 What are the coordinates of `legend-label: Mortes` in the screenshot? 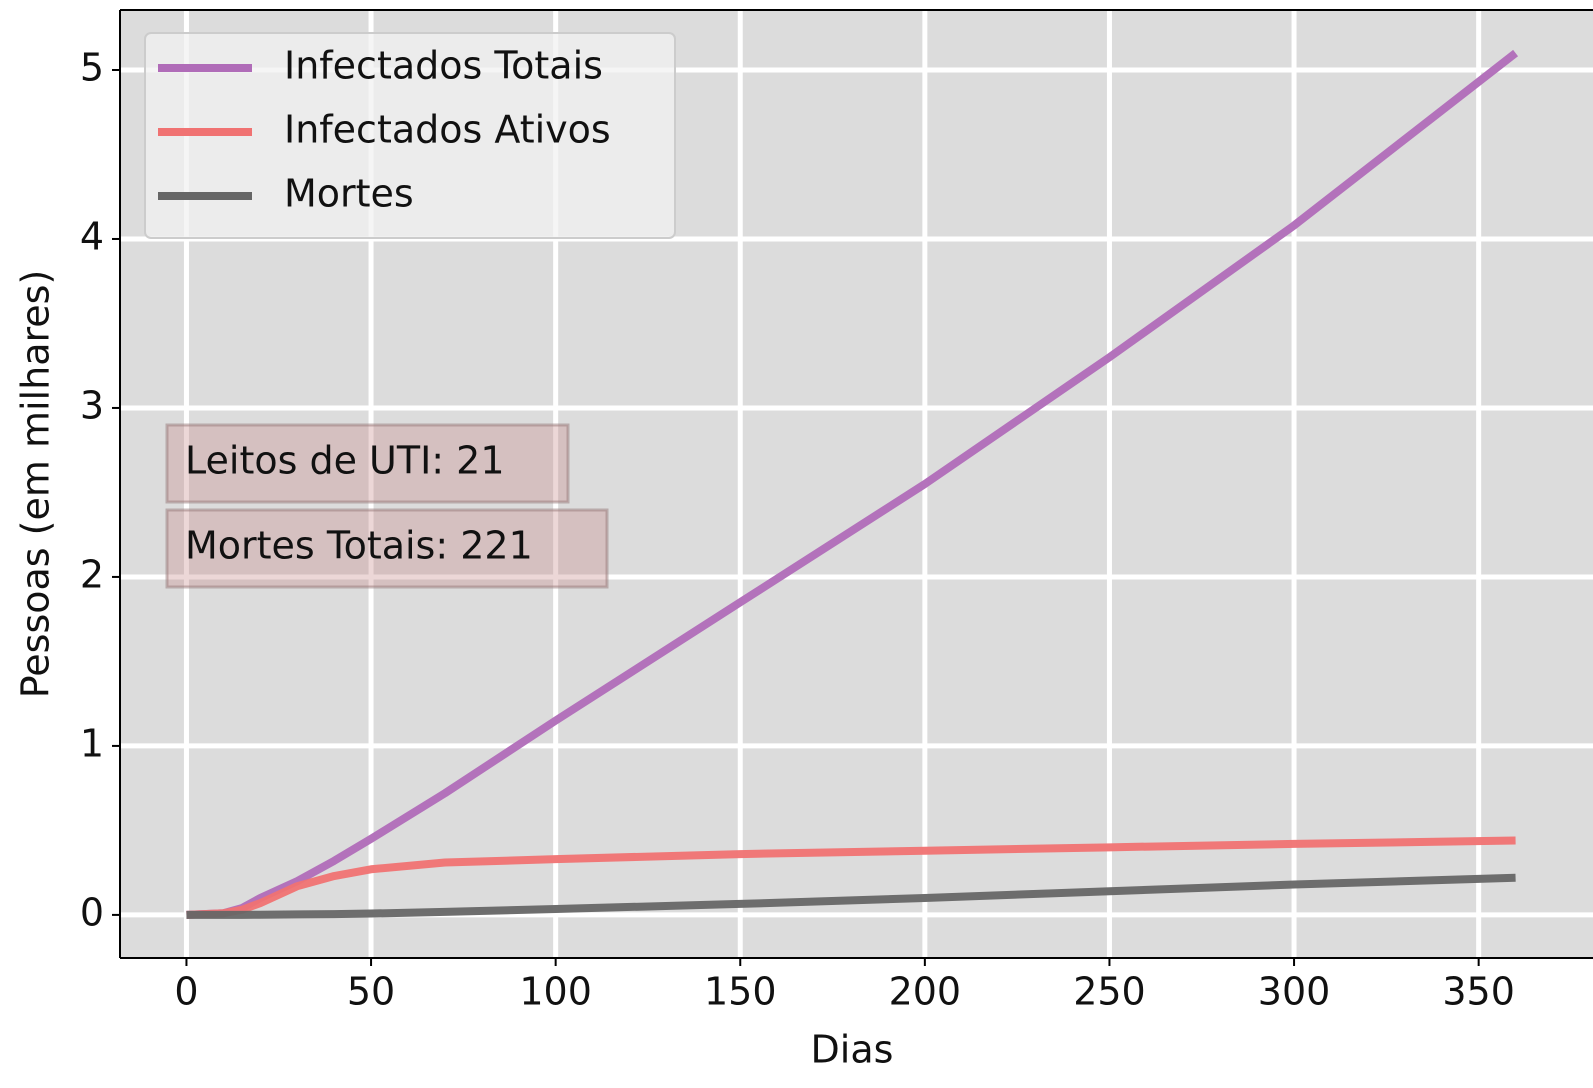 It's located at (349, 194).